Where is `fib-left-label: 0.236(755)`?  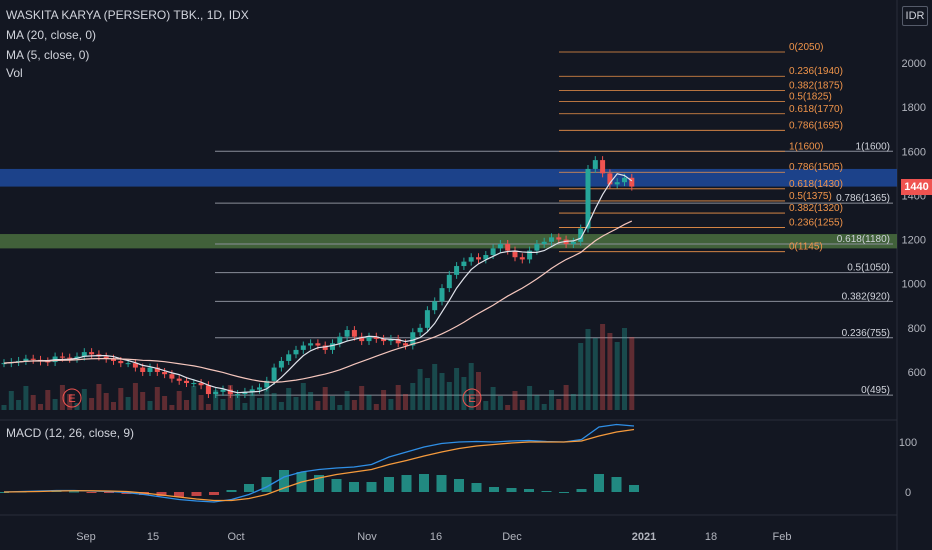 fib-left-label: 0.236(755) is located at coordinates (866, 333).